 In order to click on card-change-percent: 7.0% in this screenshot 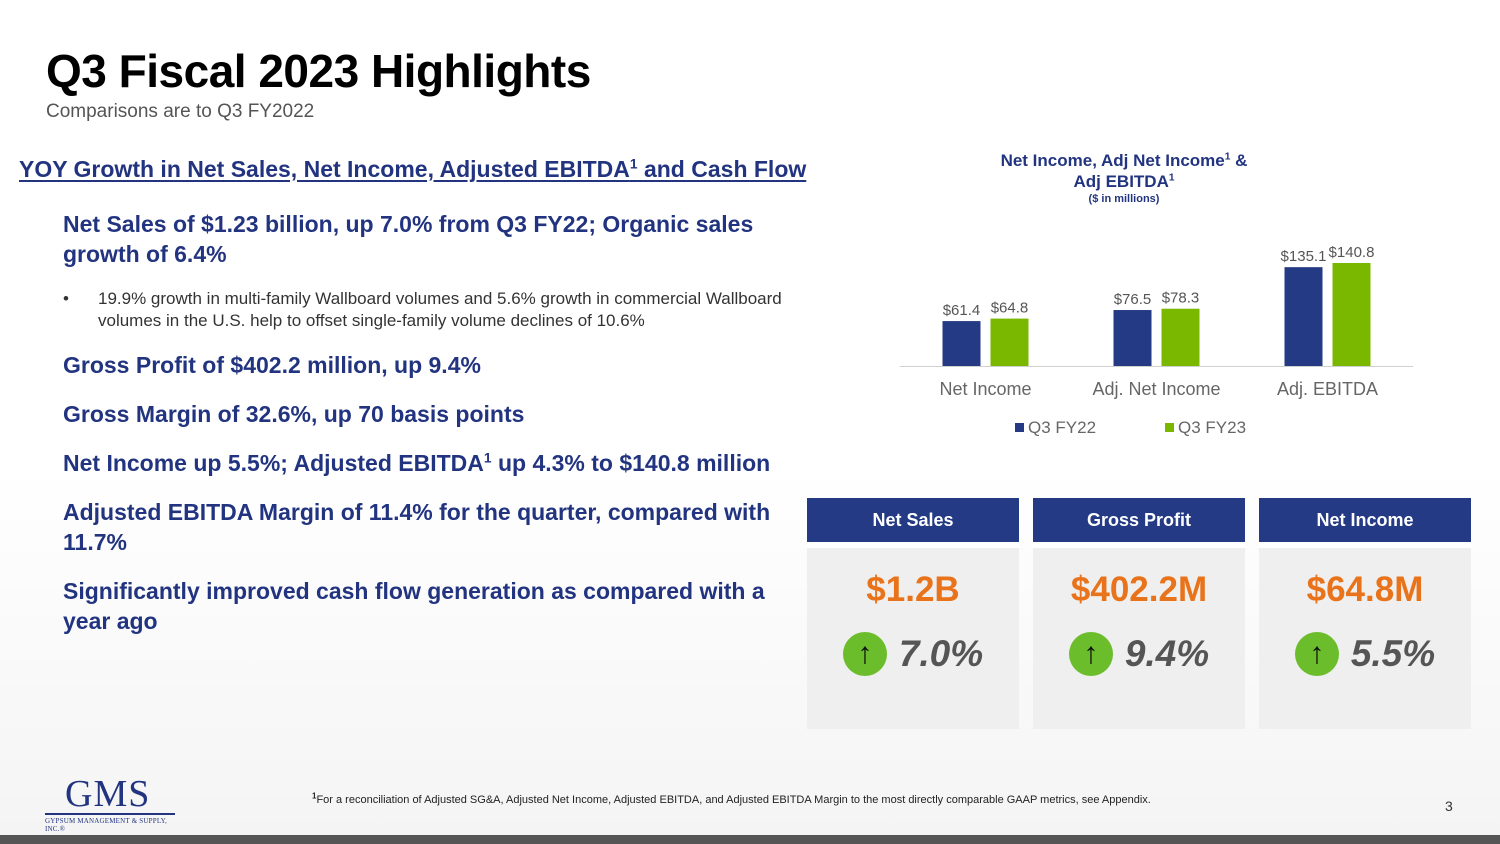, I will do `click(941, 653)`.